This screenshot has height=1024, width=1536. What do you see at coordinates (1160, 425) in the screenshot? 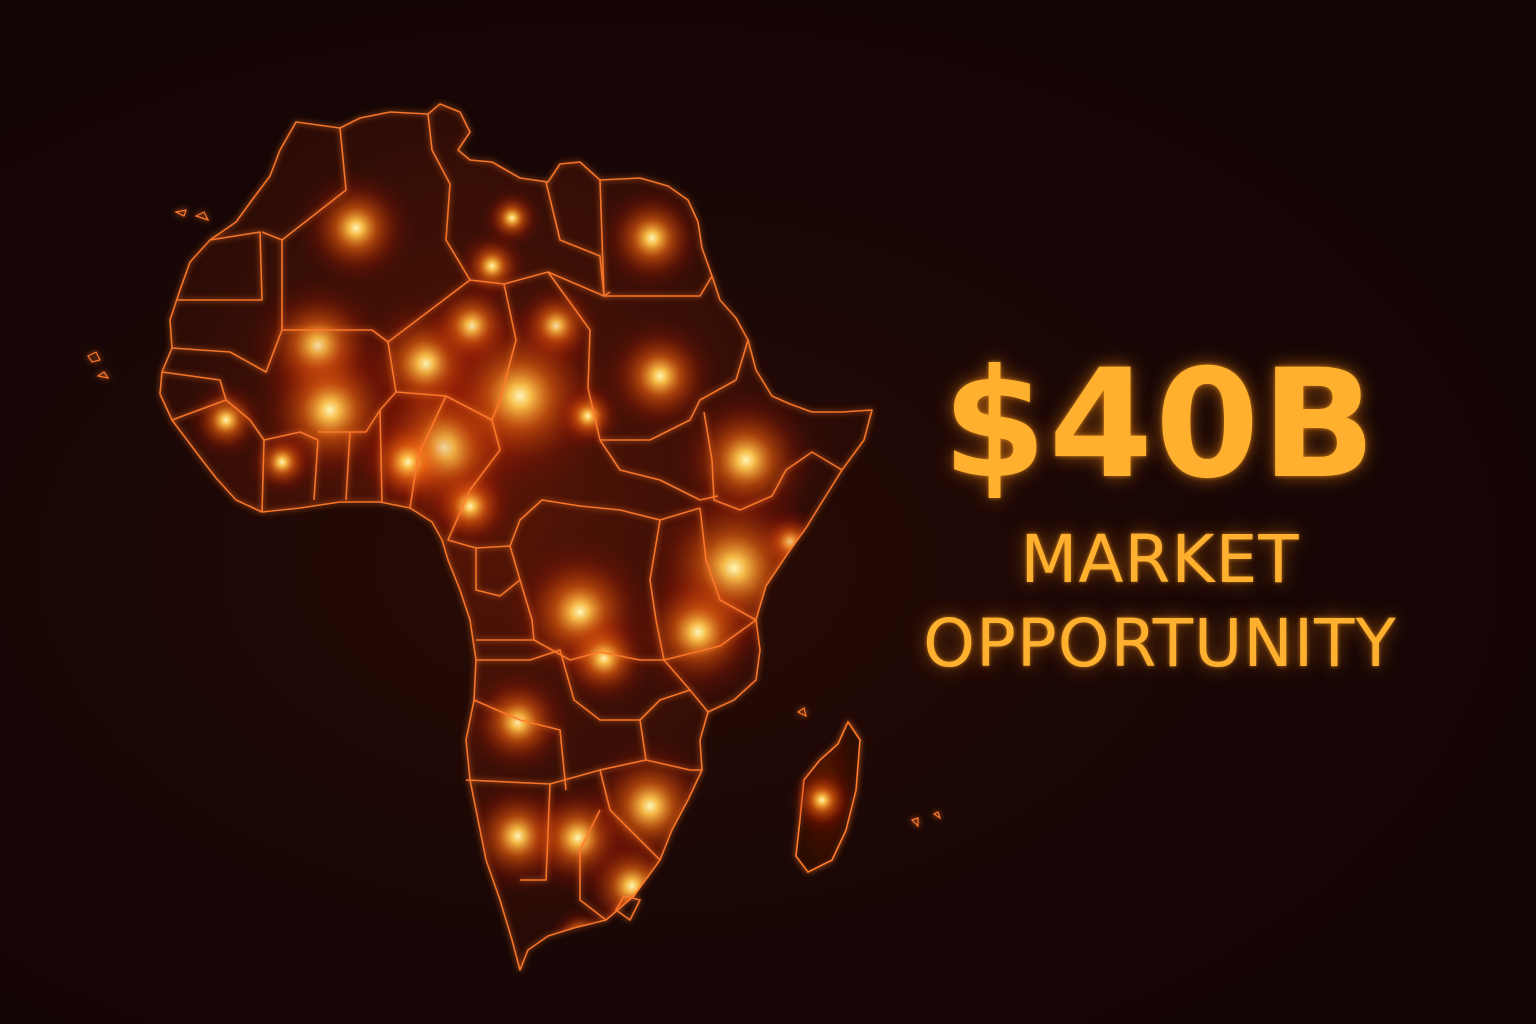
I see `market-size-amount: $40B` at bounding box center [1160, 425].